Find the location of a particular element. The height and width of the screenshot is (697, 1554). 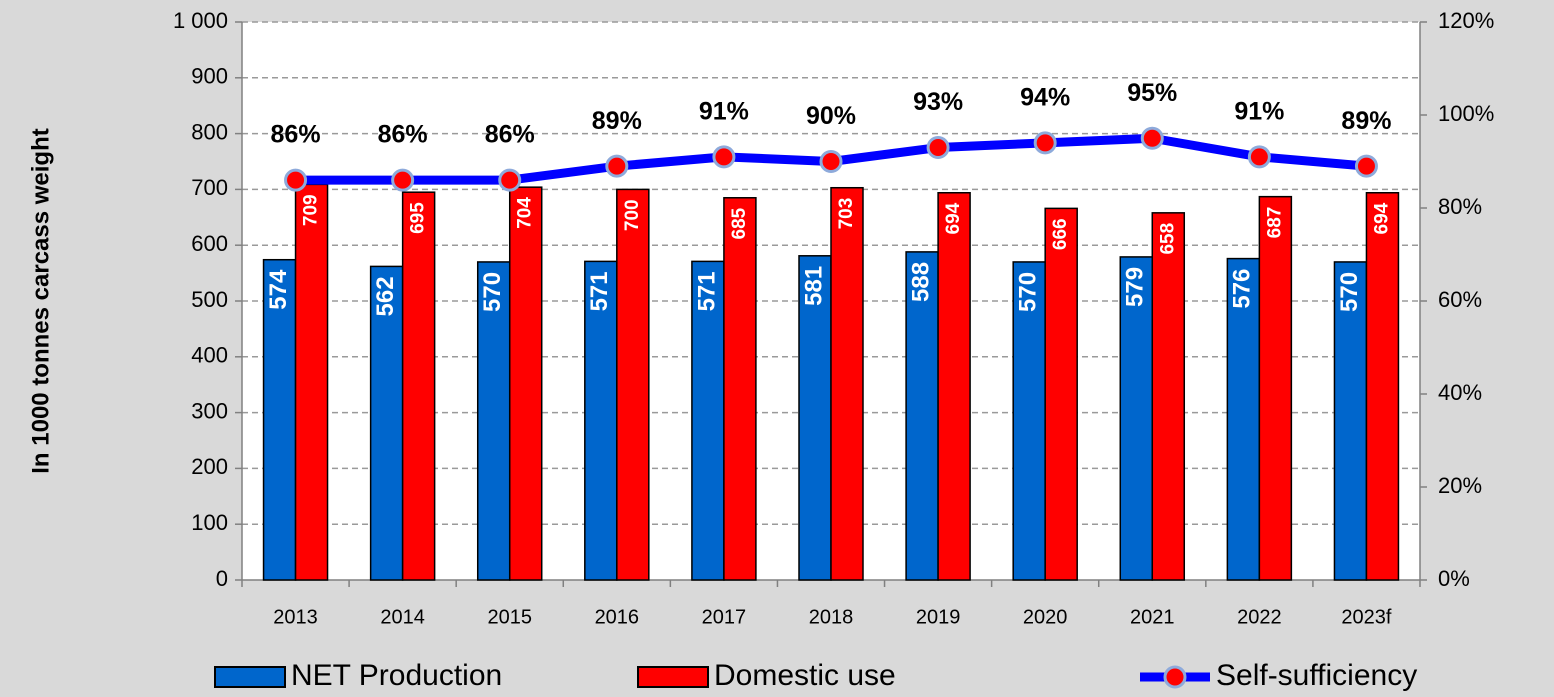

x-tick-label: 2021 is located at coordinates (1152, 617).